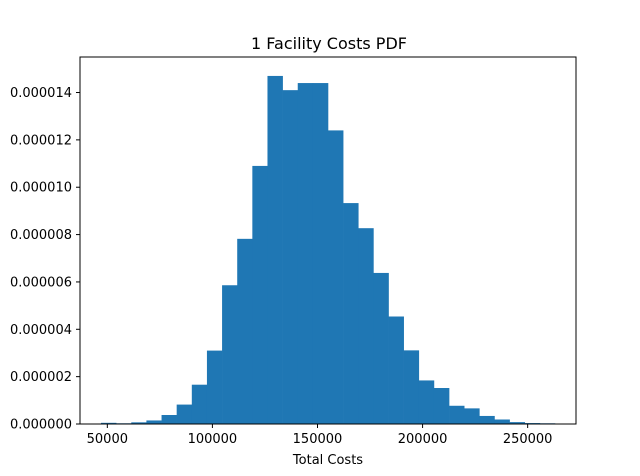 The image size is (640, 476). I want to click on y-tick-label: 0.000012, so click(41, 140).